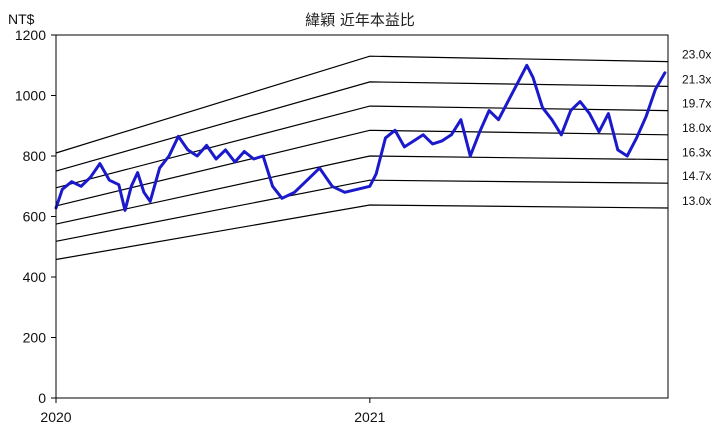  What do you see at coordinates (30, 96) in the screenshot?
I see `y-tick-label: 1000` at bounding box center [30, 96].